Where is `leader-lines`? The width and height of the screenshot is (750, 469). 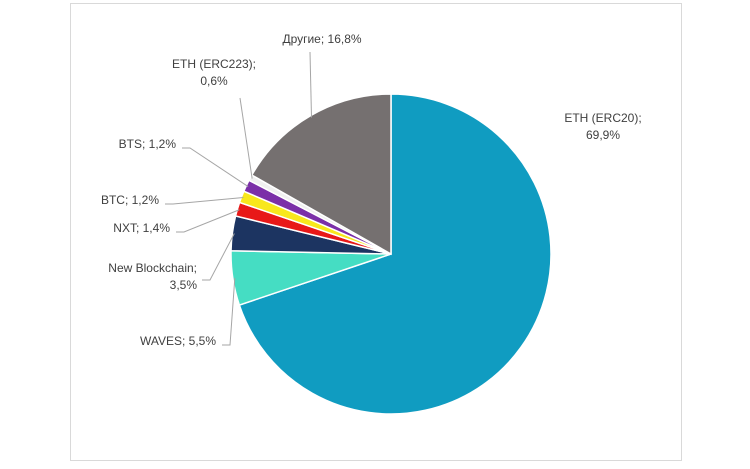 leader-lines is located at coordinates (238, 198).